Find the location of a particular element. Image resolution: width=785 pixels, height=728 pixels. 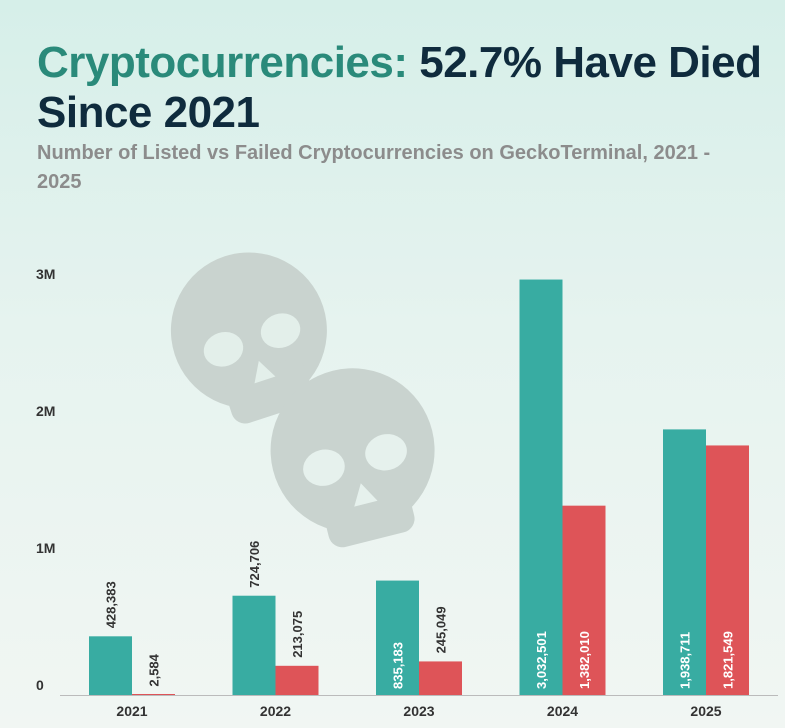

data-label: 724,706 is located at coordinates (254, 564).